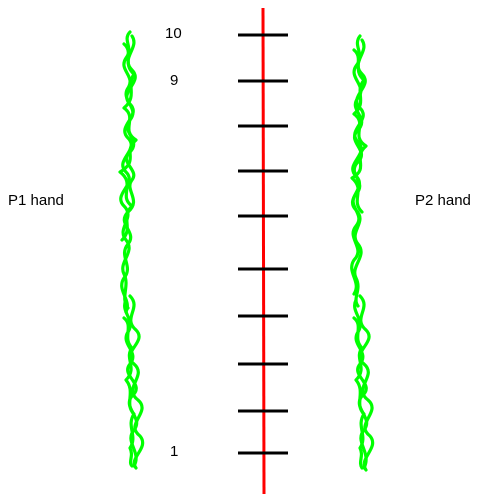  I want to click on p1-hand-scribble-icon, so click(131, 250).